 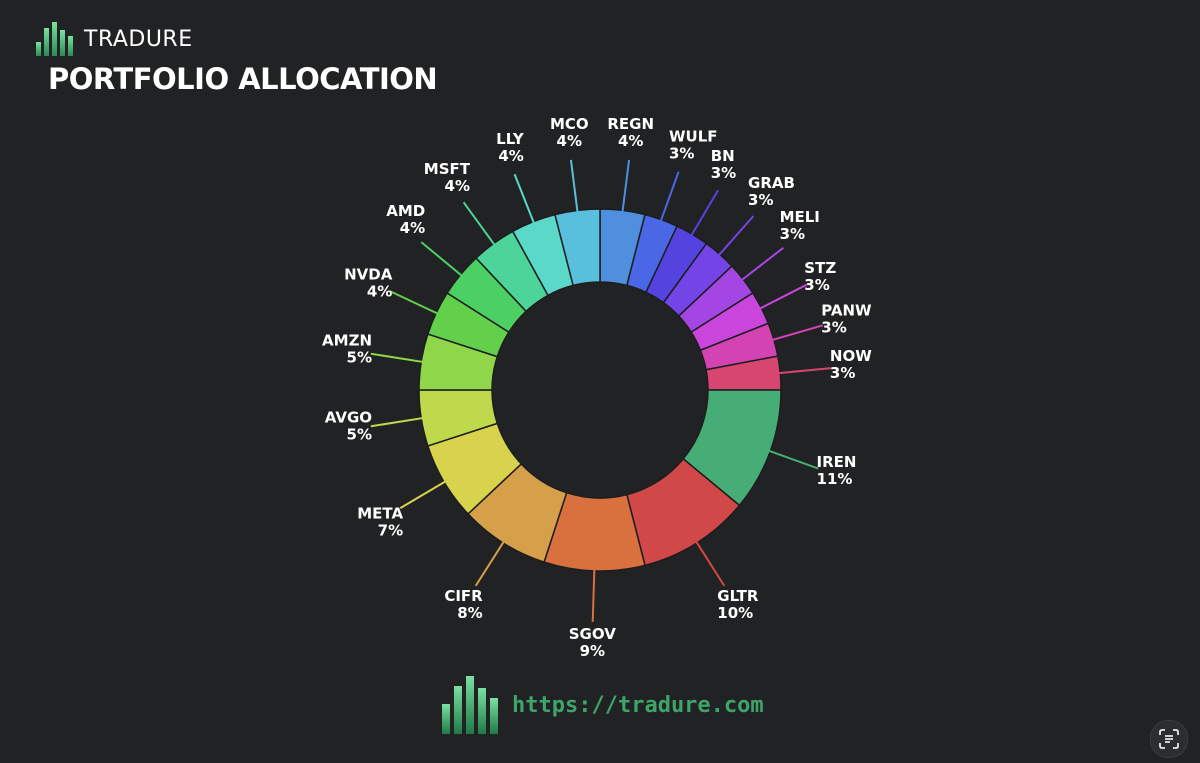 I want to click on leader-line-wulf, so click(x=669, y=197).